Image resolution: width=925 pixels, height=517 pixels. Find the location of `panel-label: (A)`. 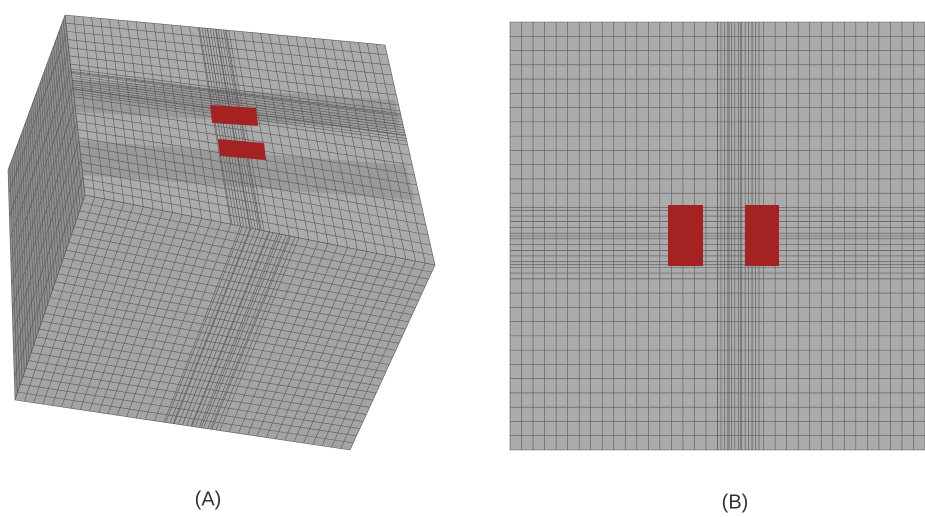

panel-label: (A) is located at coordinates (208, 499).